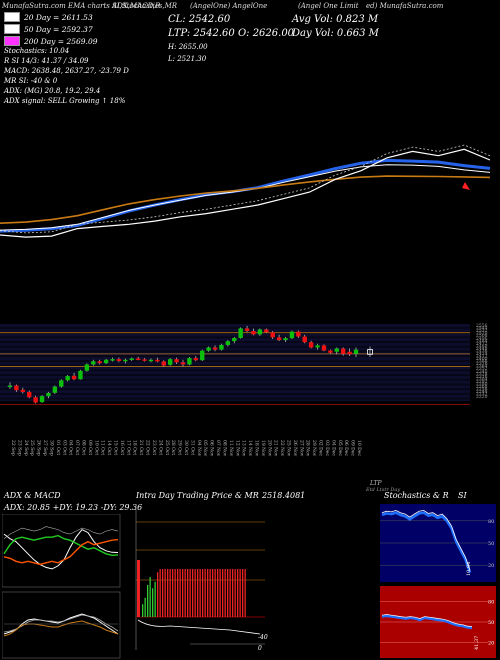  Describe the element at coordinates (32, 448) in the screenshot. I see `x-tick-label: 25 Sep` at that location.